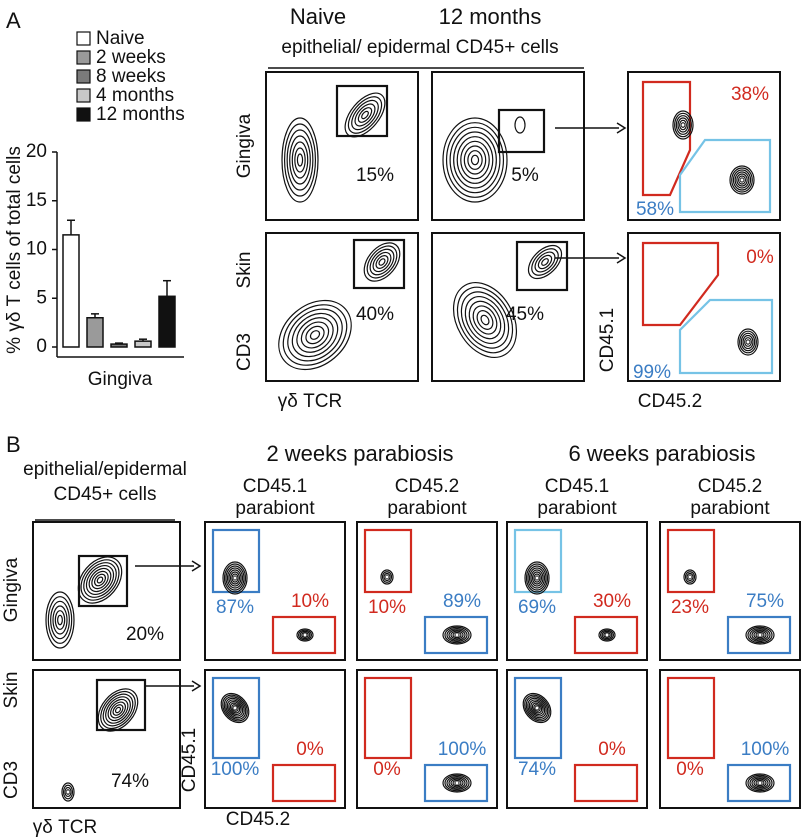  Describe the element at coordinates (65, 827) in the screenshot. I see `label: γδ TCR` at that location.